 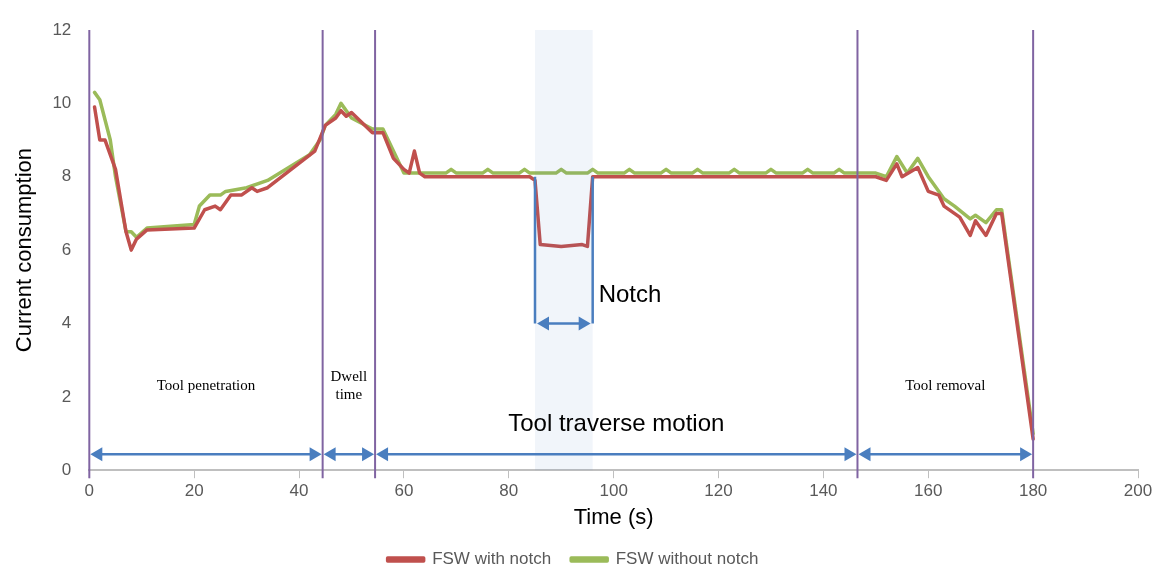 I want to click on x-tick-label: 0, so click(x=89, y=491).